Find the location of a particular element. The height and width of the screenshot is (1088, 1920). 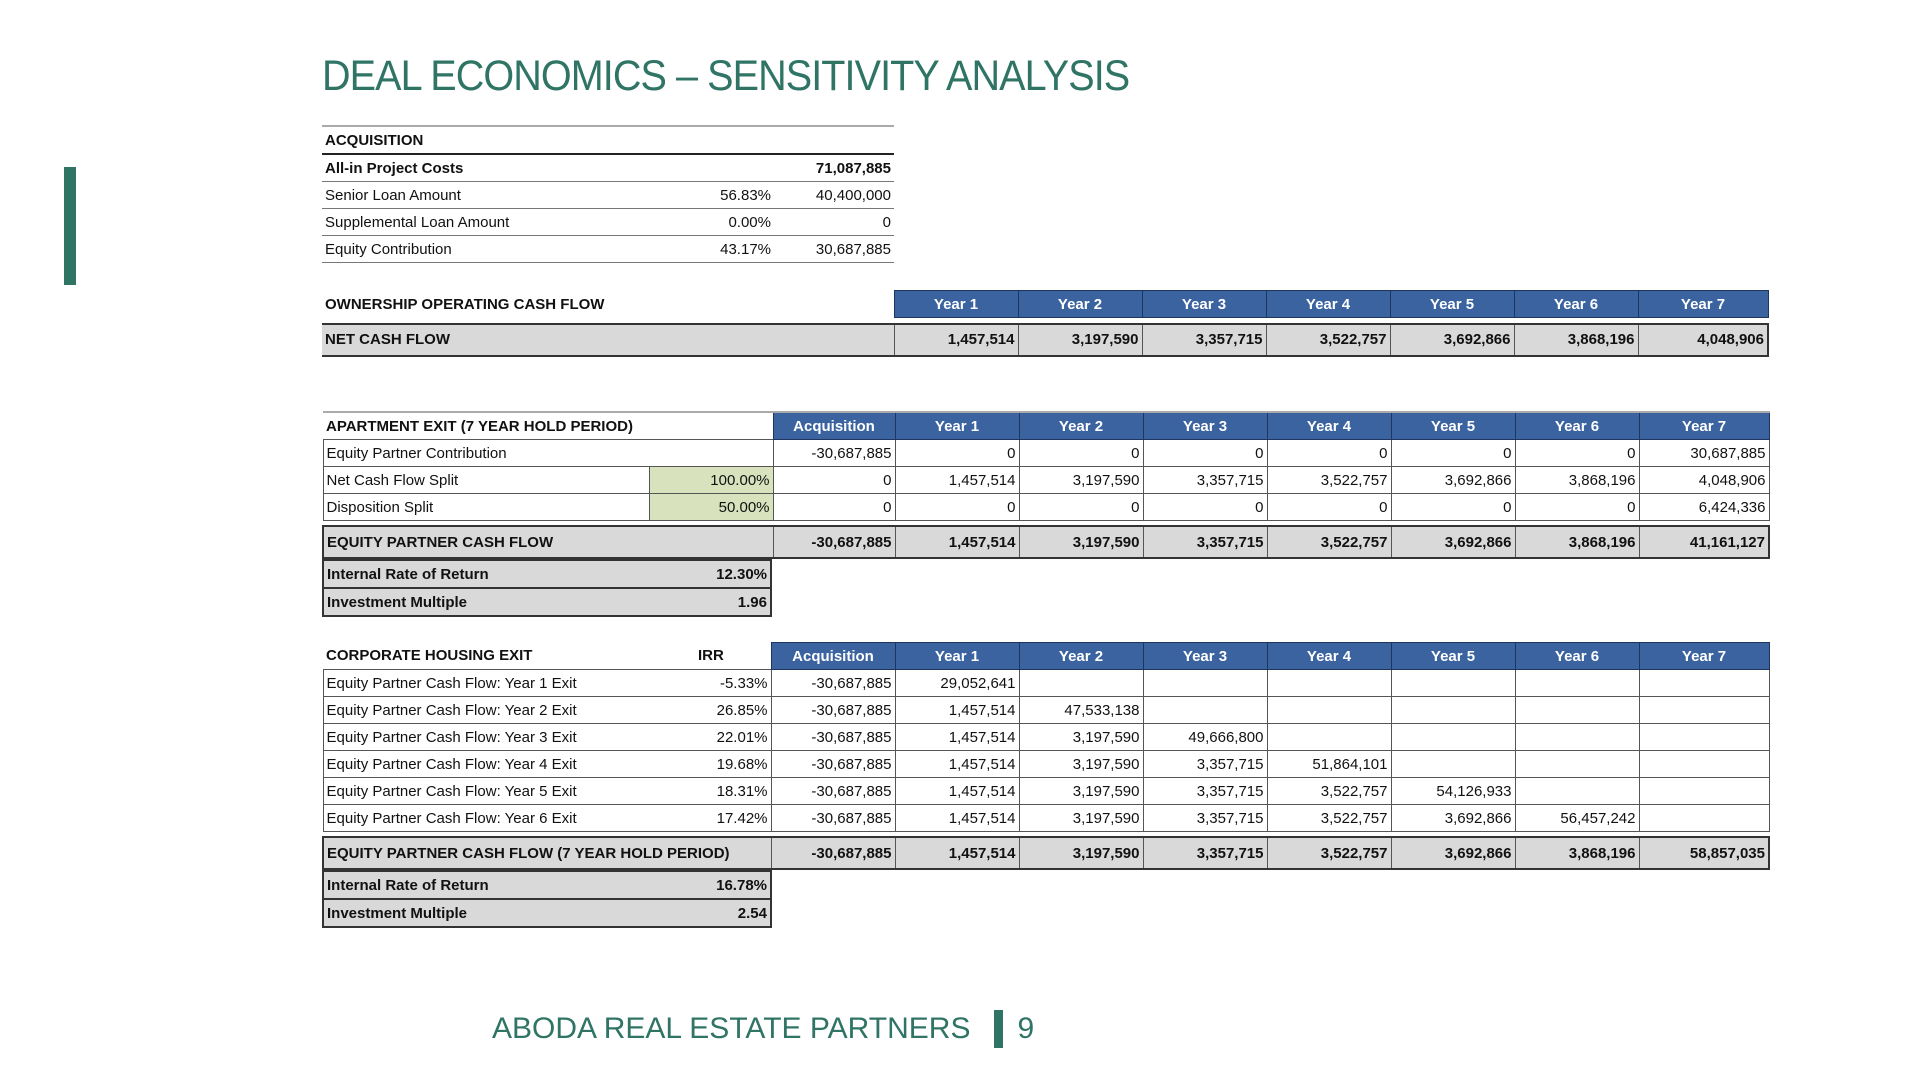

row-label: Equity Partner Cash Flow: Year 2 Exit is located at coordinates (508, 710).